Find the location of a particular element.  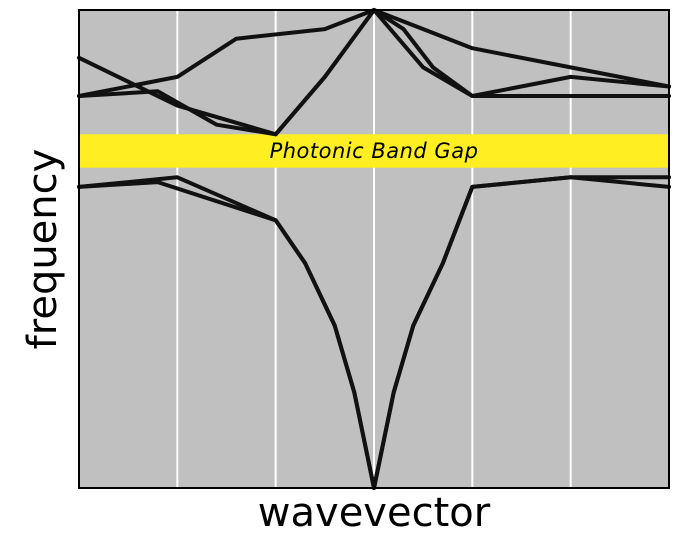

band-gap-region: Photonic Band Gap is located at coordinates (374, 151).